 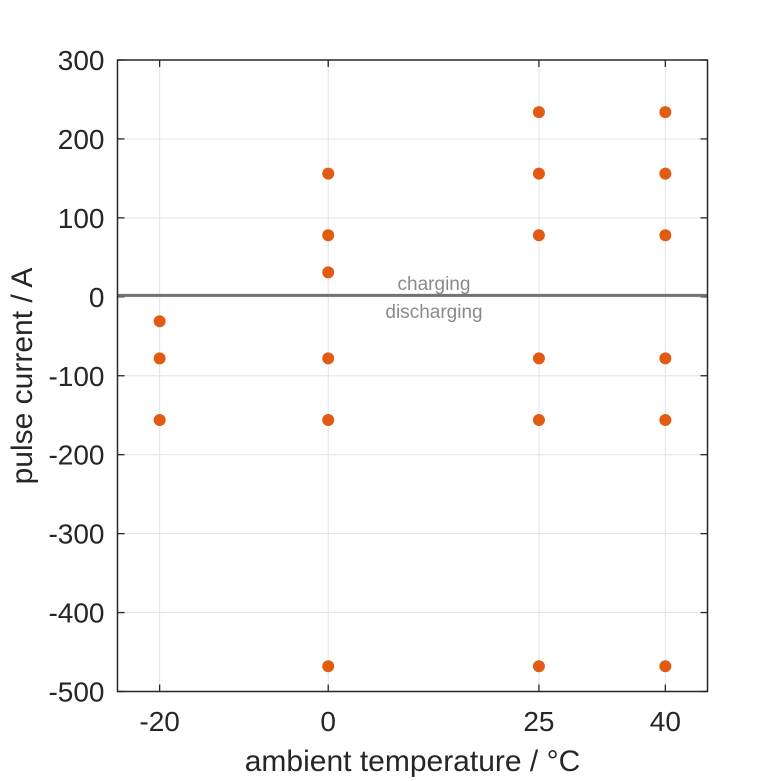 What do you see at coordinates (159, 721) in the screenshot?
I see `x-tick-label: -20` at bounding box center [159, 721].